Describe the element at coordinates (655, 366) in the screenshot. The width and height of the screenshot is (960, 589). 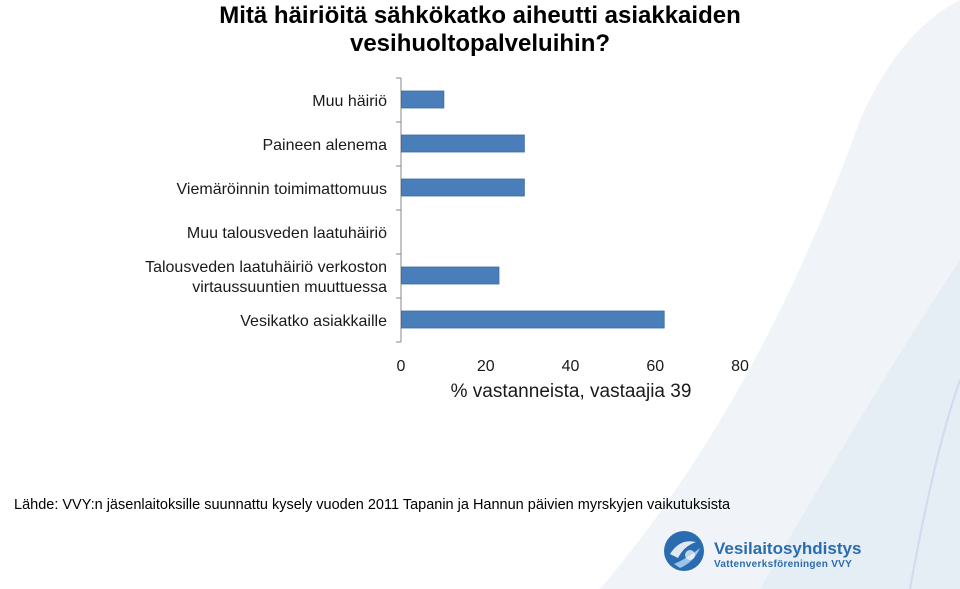
I see `x-tick-label: 60` at that location.